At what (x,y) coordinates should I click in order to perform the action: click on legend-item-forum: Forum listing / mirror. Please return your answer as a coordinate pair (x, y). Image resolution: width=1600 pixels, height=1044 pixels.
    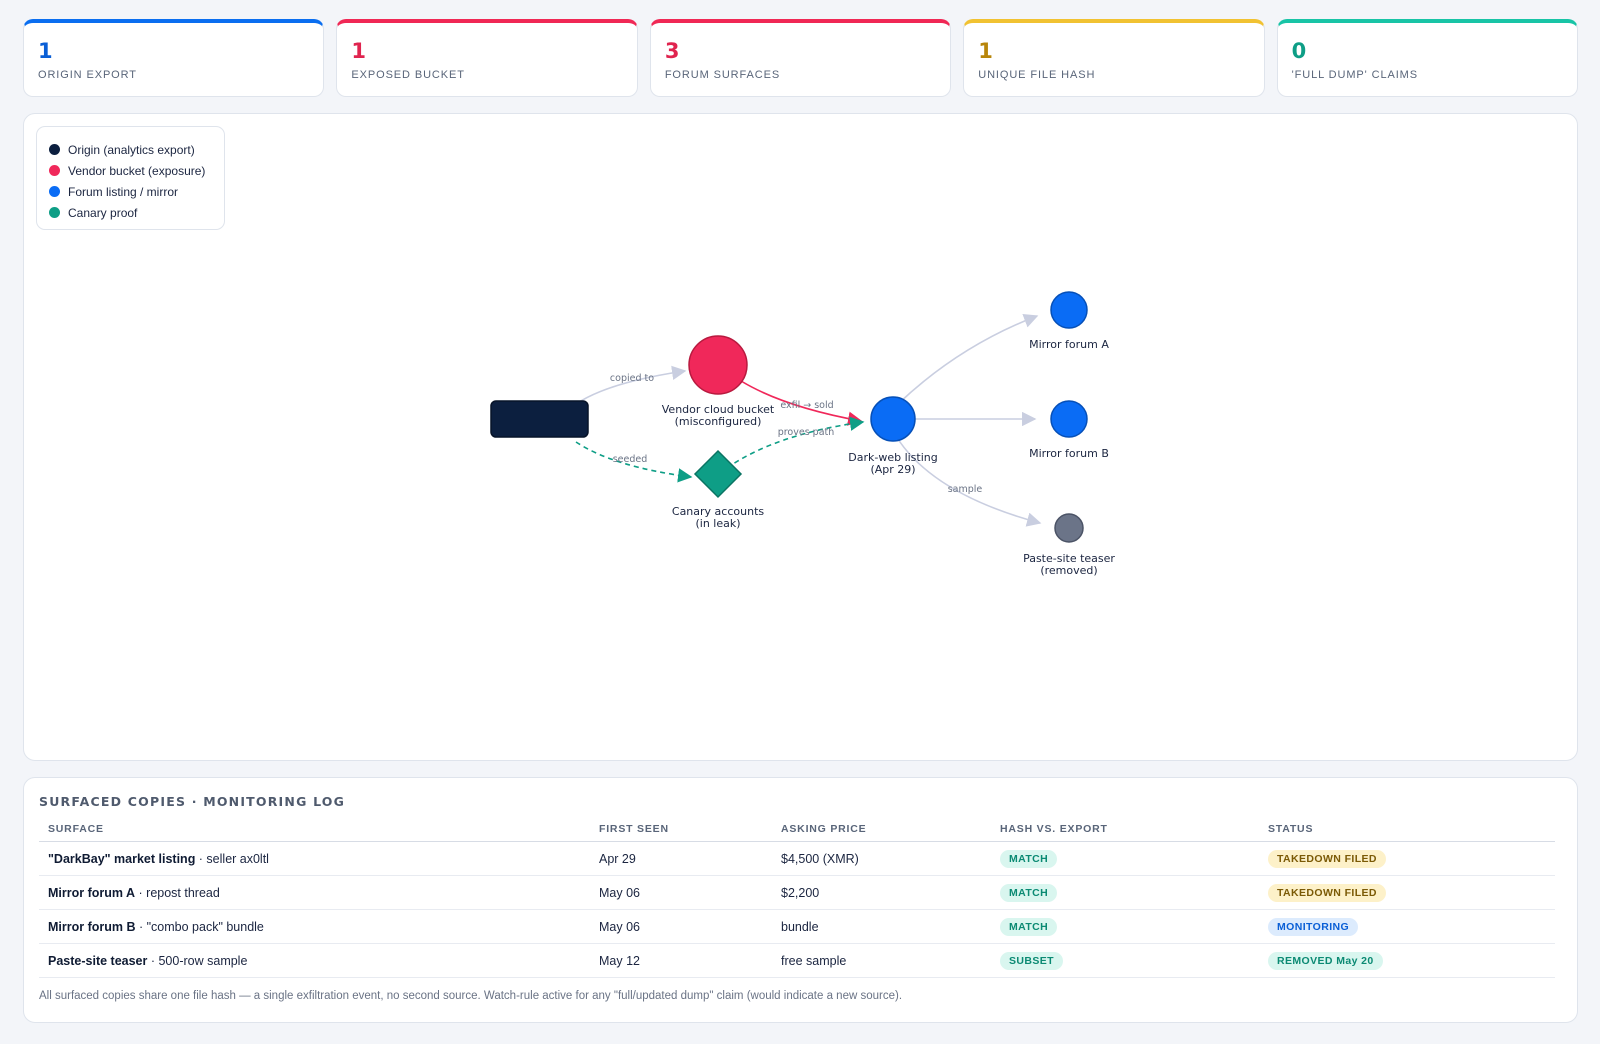
    Looking at the image, I should click on (130, 191).